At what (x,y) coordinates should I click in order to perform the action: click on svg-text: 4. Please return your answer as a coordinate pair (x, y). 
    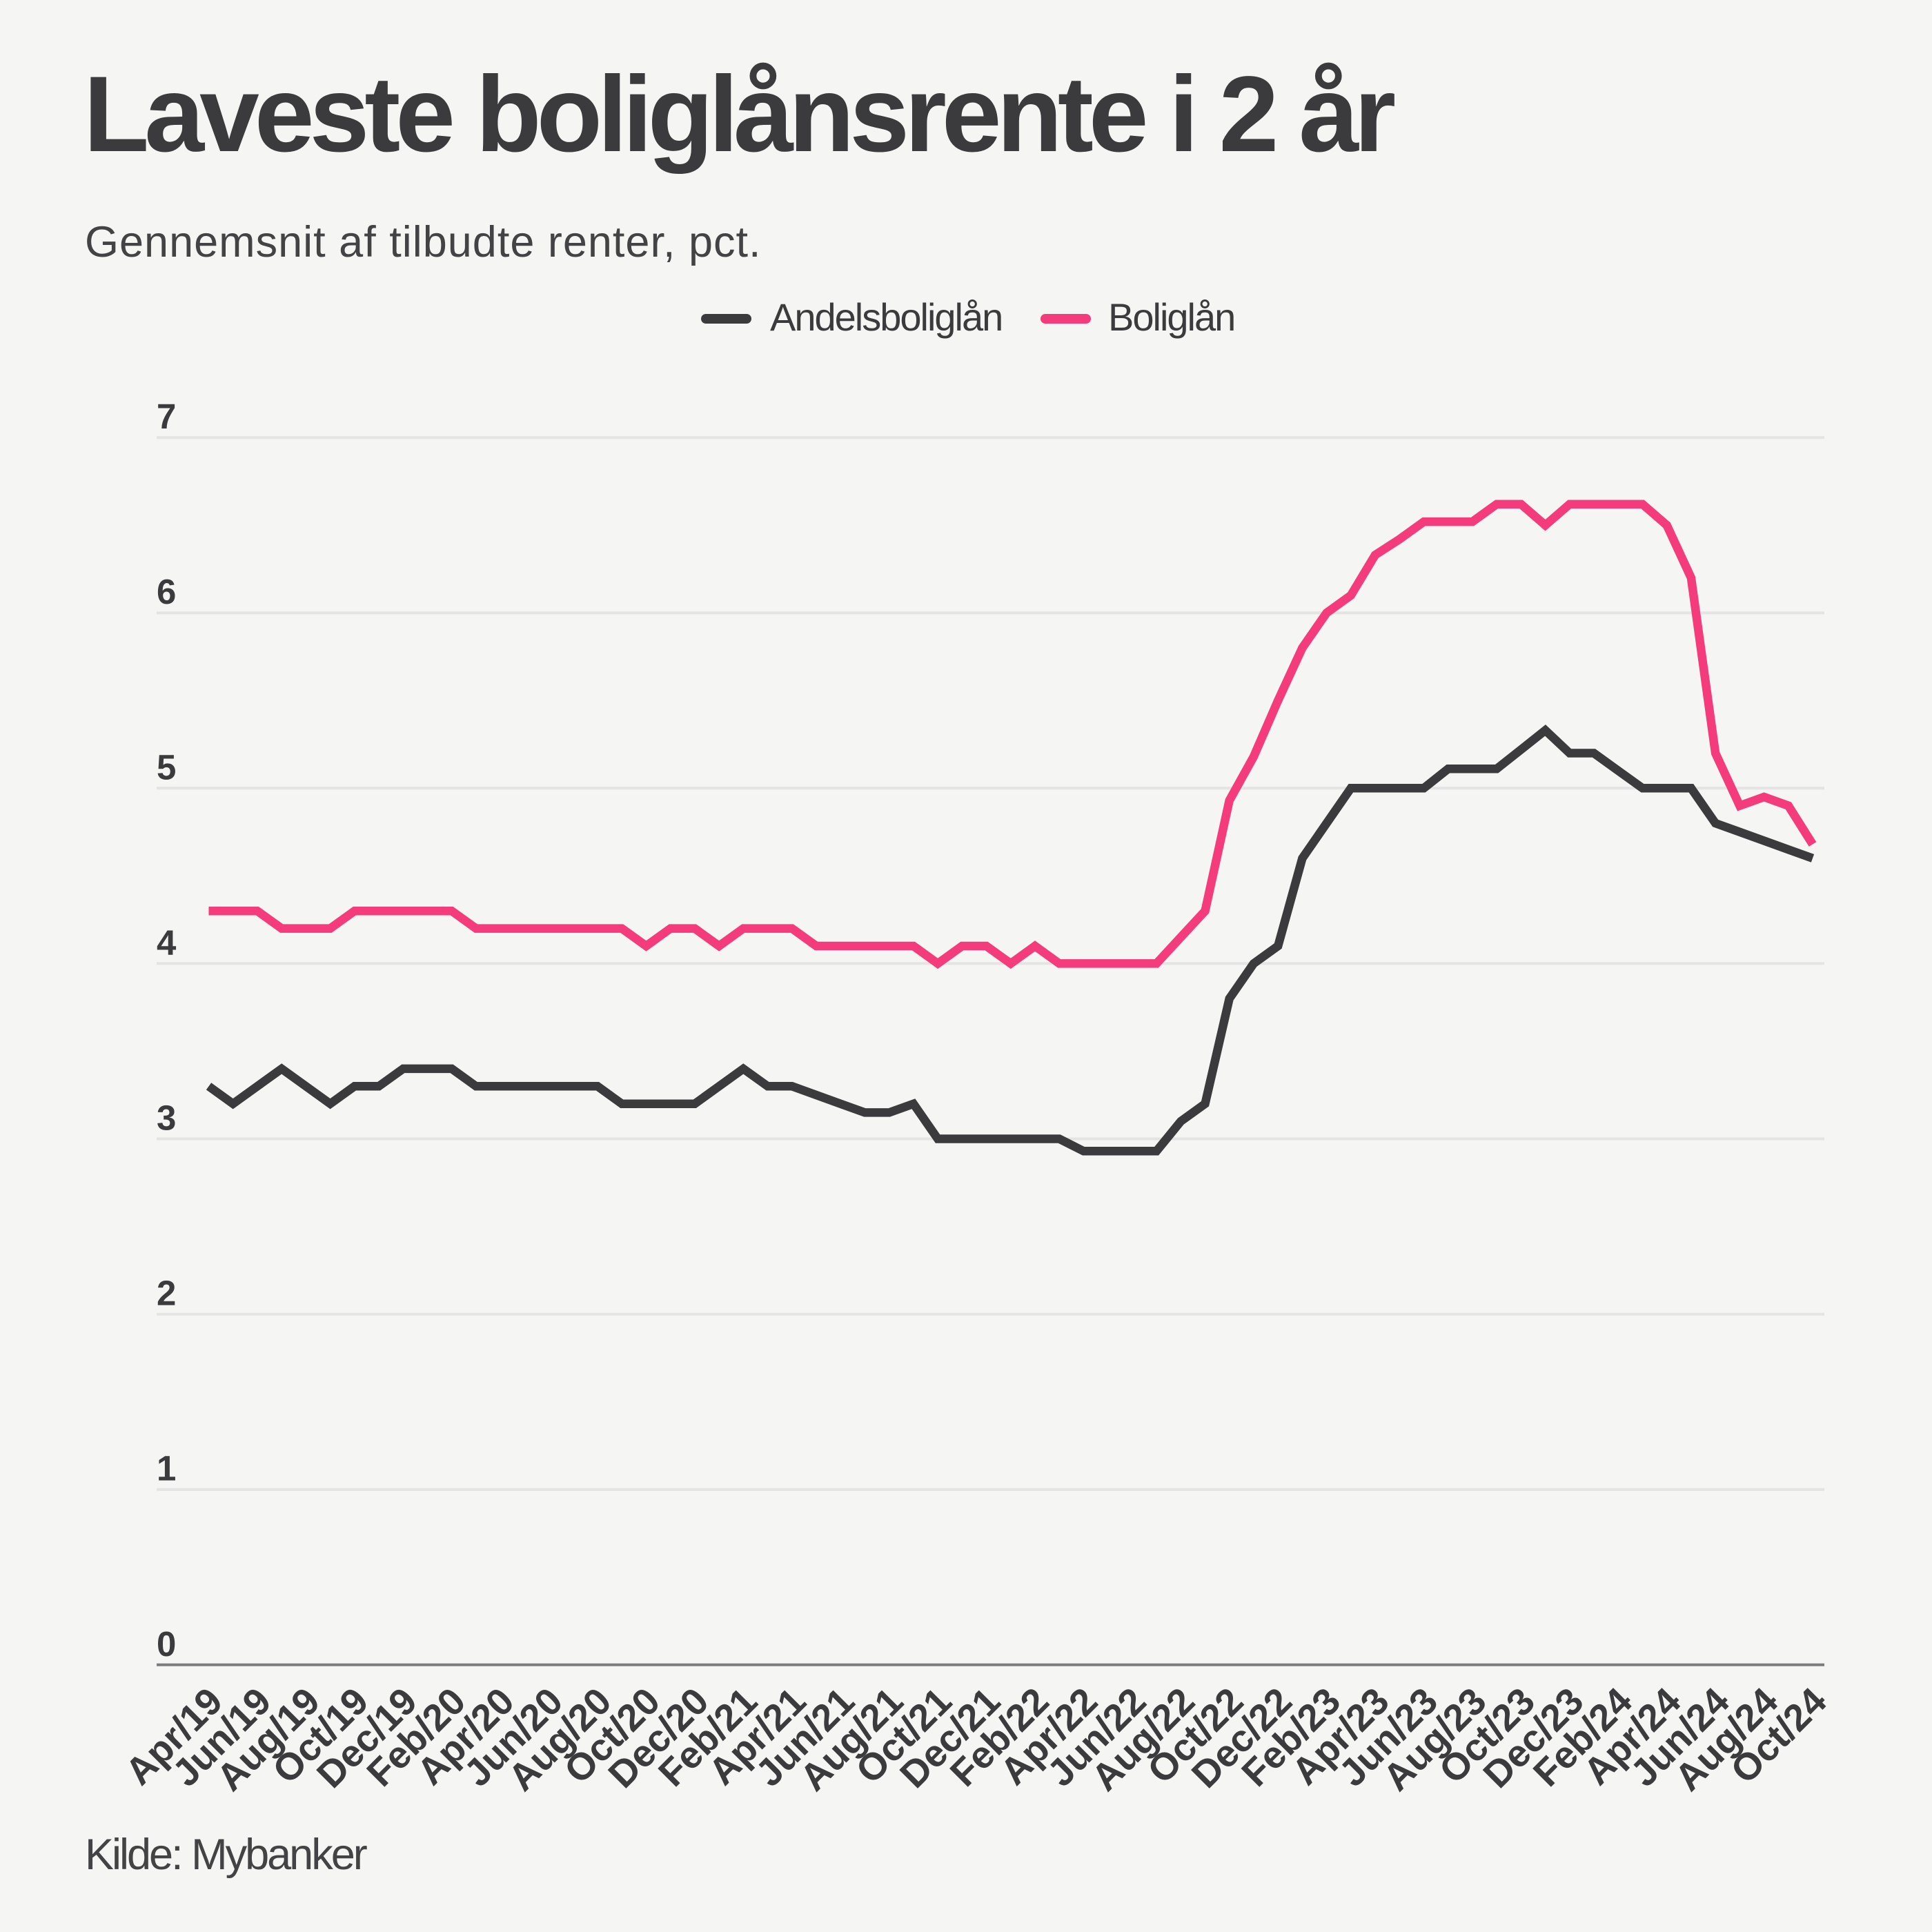
    Looking at the image, I should click on (167, 942).